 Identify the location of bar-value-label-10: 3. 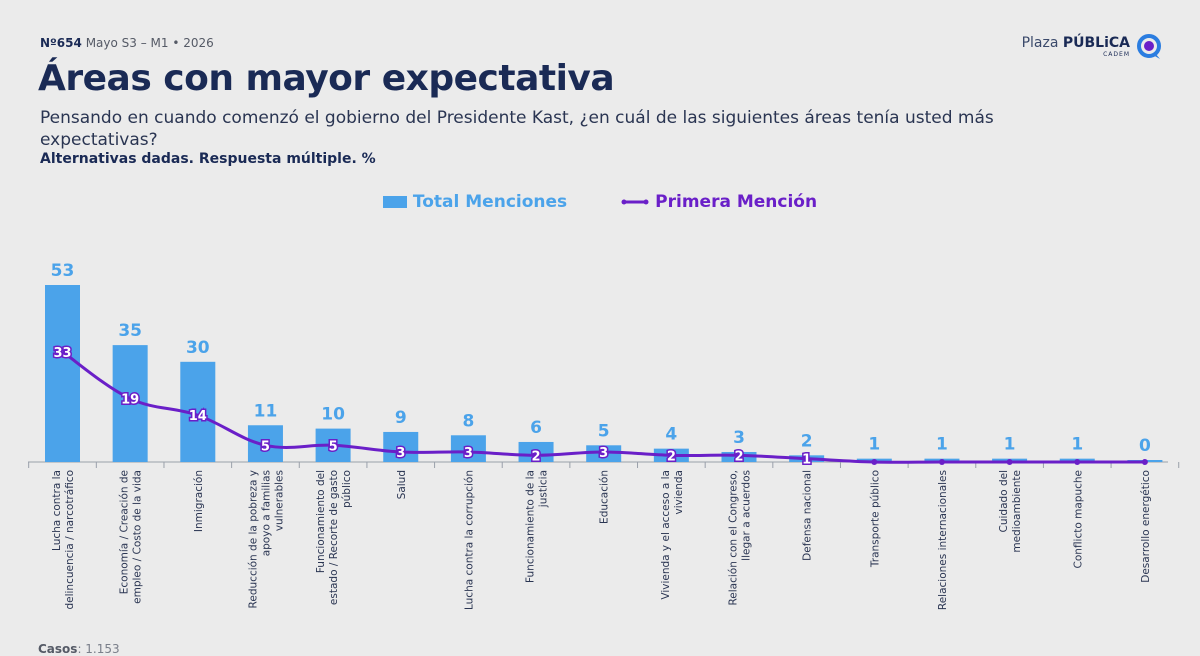
(739, 438).